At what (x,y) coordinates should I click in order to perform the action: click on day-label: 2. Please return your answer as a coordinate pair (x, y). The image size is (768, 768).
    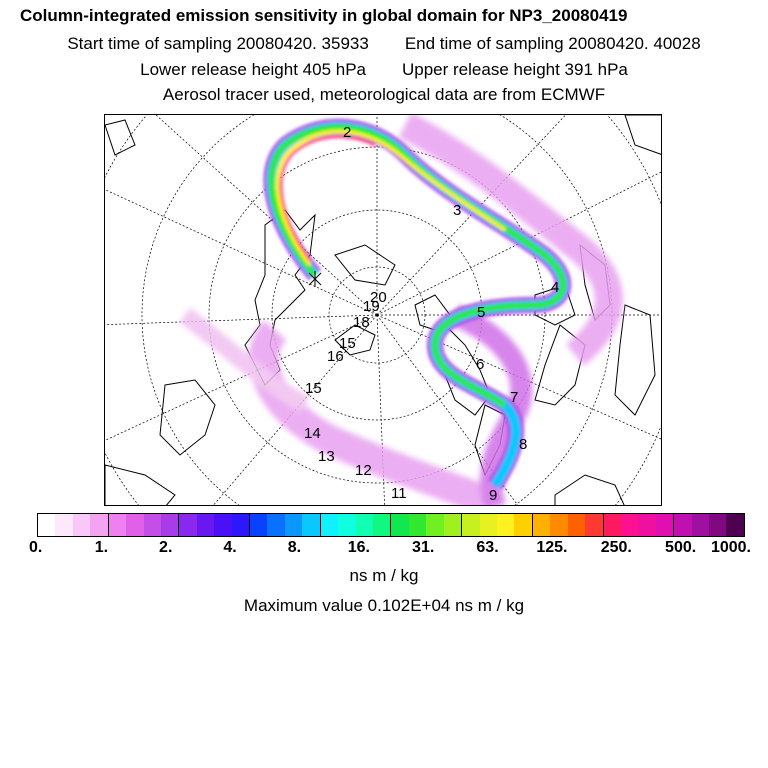
    Looking at the image, I should click on (347, 132).